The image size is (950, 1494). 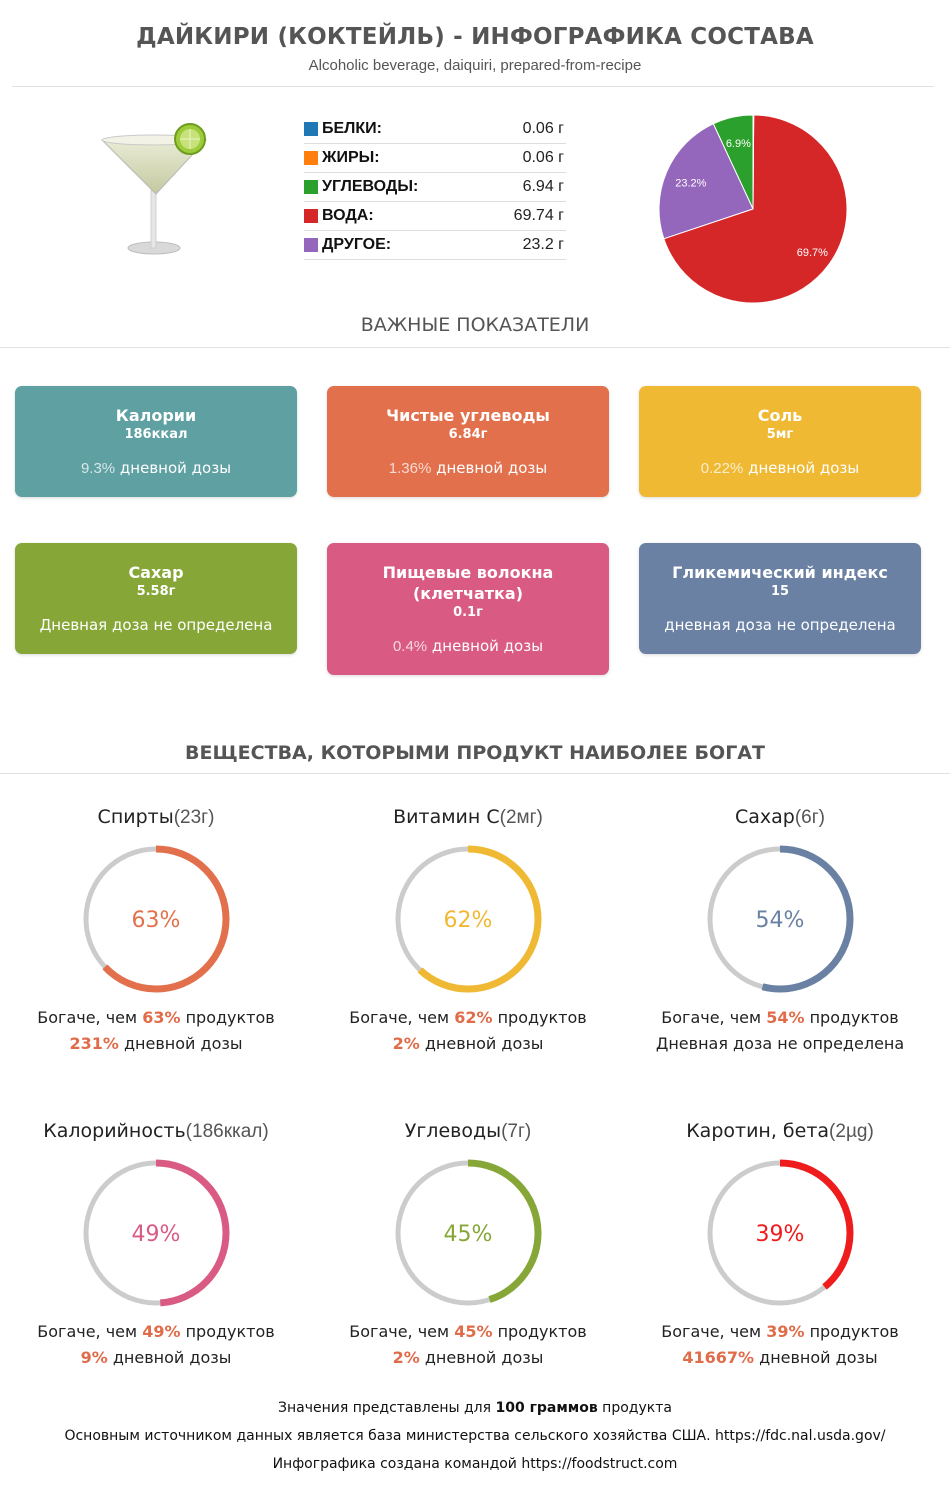 What do you see at coordinates (475, 325) in the screenshot?
I see `key-indicators-title: ВАЖНЫЕ ПОКАЗАТЕЛИ` at bounding box center [475, 325].